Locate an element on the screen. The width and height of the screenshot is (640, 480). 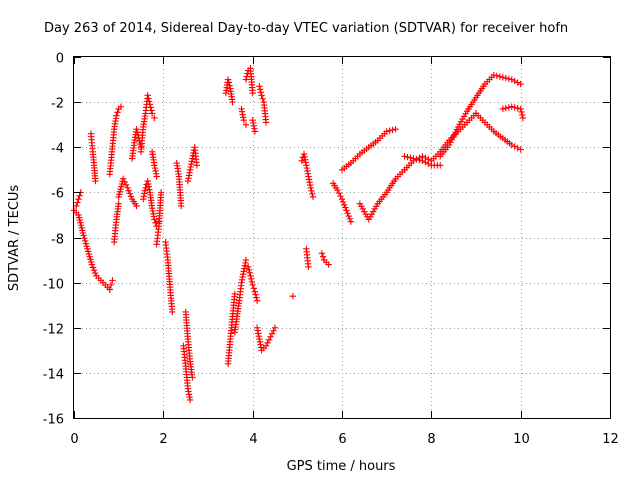
x-tick-label: 10 is located at coordinates (521, 439).